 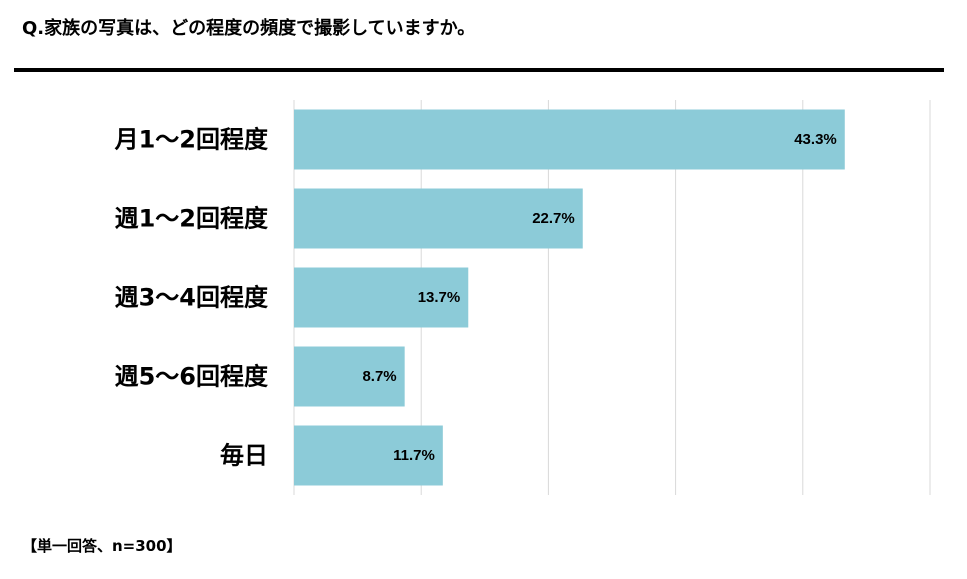 What do you see at coordinates (192, 298) in the screenshot?
I see `category-label: 週3～4回程度` at bounding box center [192, 298].